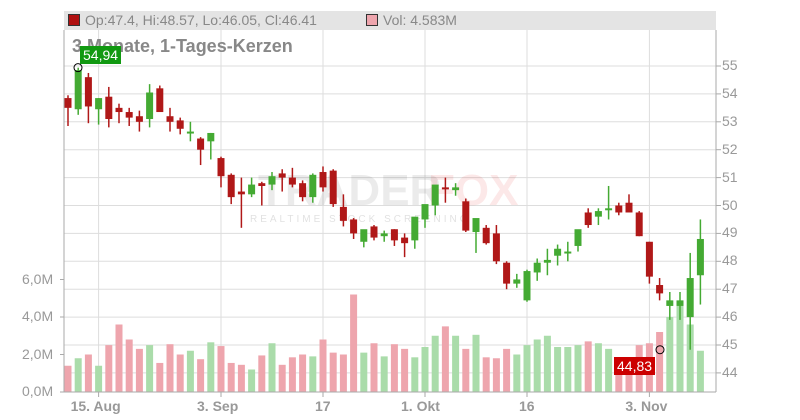 The image size is (800, 420). What do you see at coordinates (730, 120) in the screenshot?
I see `price-tick-label: 53` at bounding box center [730, 120].